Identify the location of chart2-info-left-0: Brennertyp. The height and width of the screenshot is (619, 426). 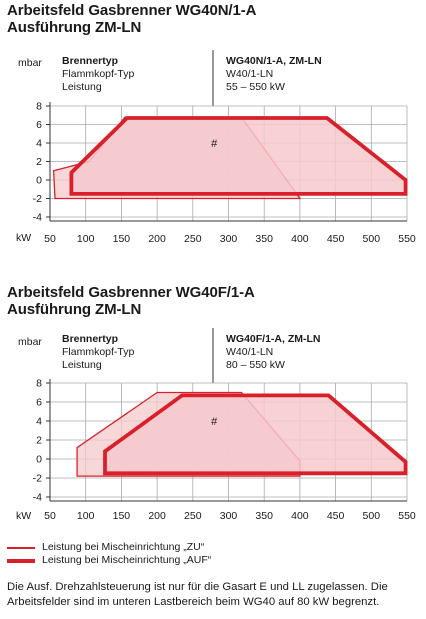
(90, 339).